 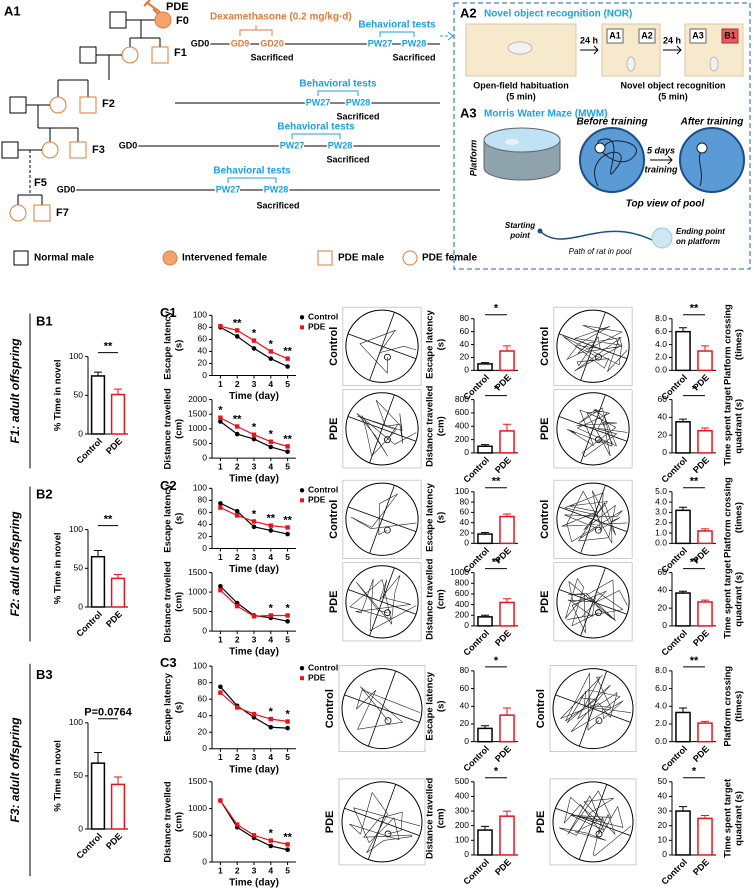 I want to click on quadrant-line, so click(x=593, y=822).